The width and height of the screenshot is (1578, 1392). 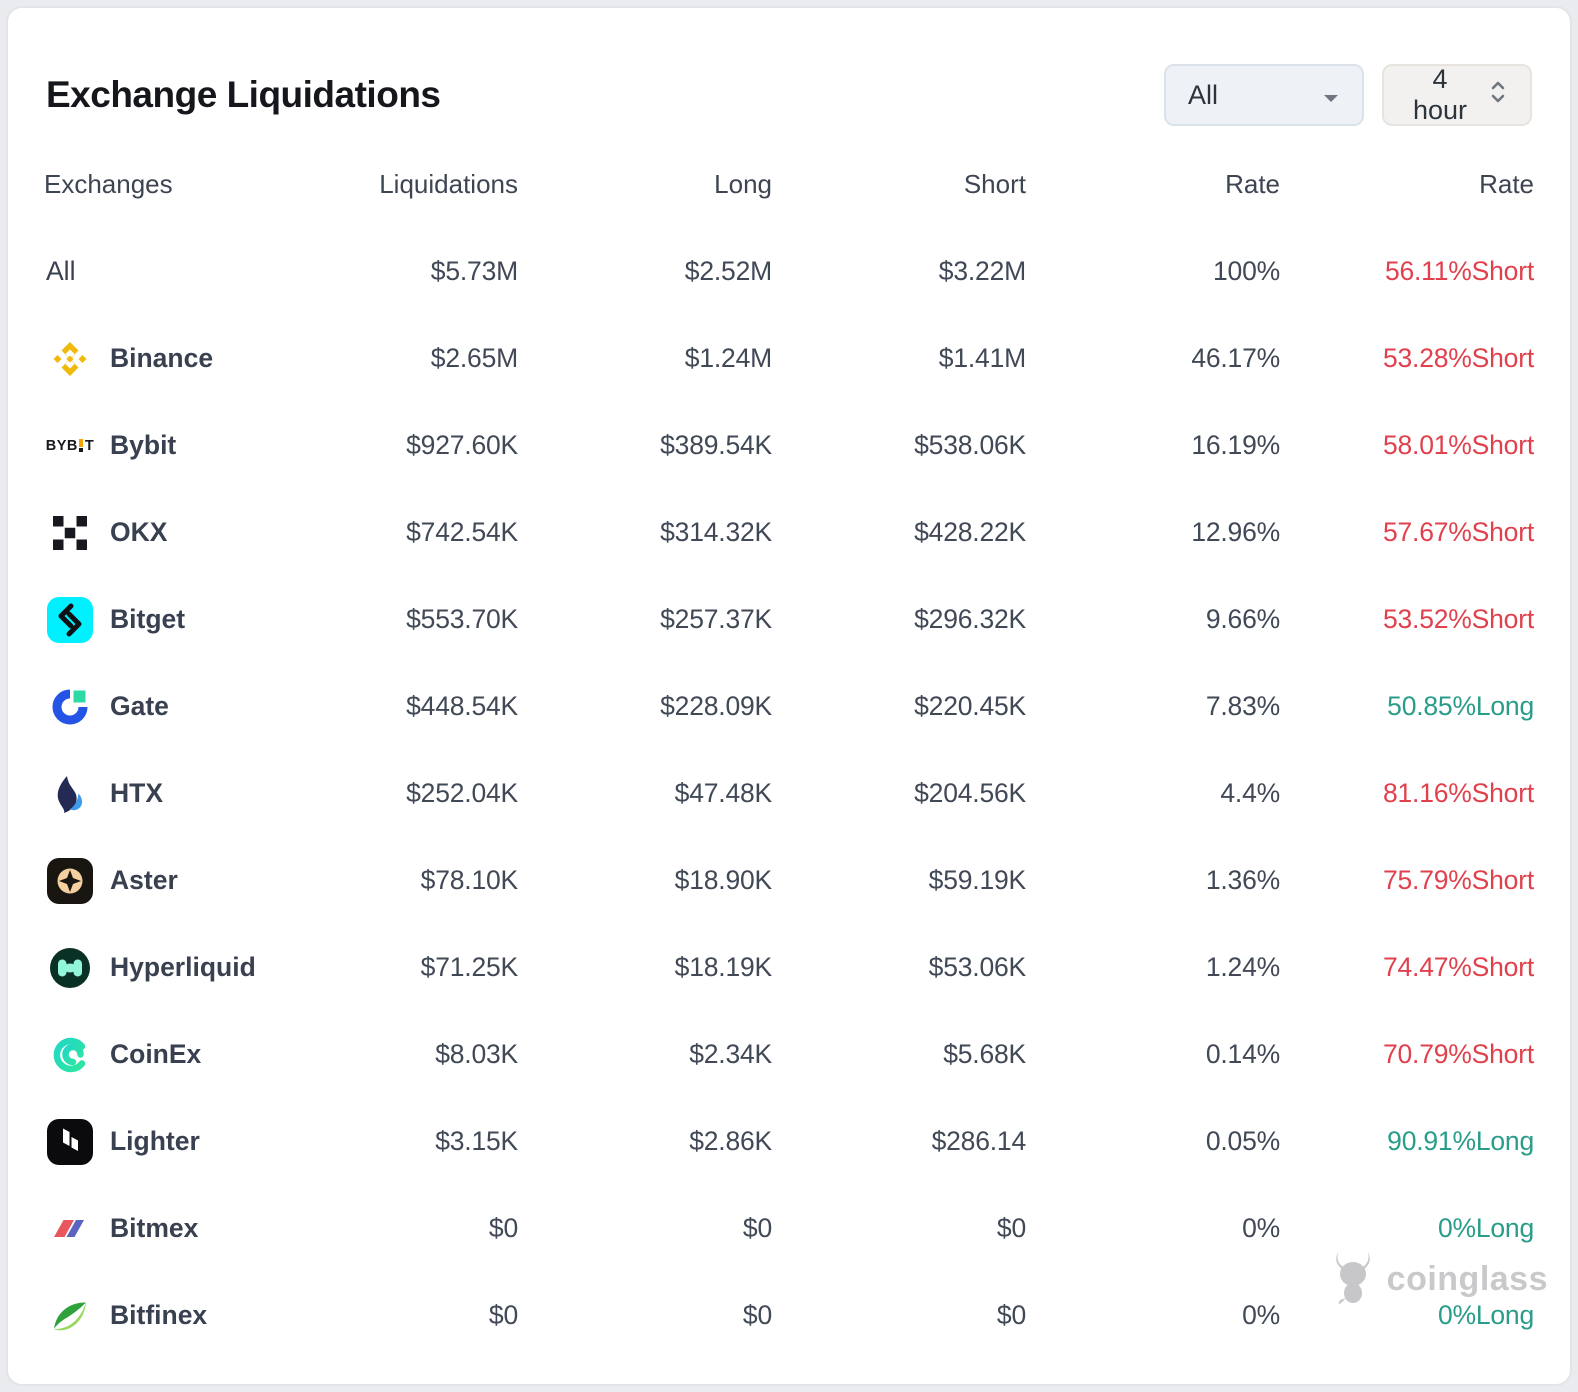 I want to click on exchange-cell: HTX, so click(x=154, y=794).